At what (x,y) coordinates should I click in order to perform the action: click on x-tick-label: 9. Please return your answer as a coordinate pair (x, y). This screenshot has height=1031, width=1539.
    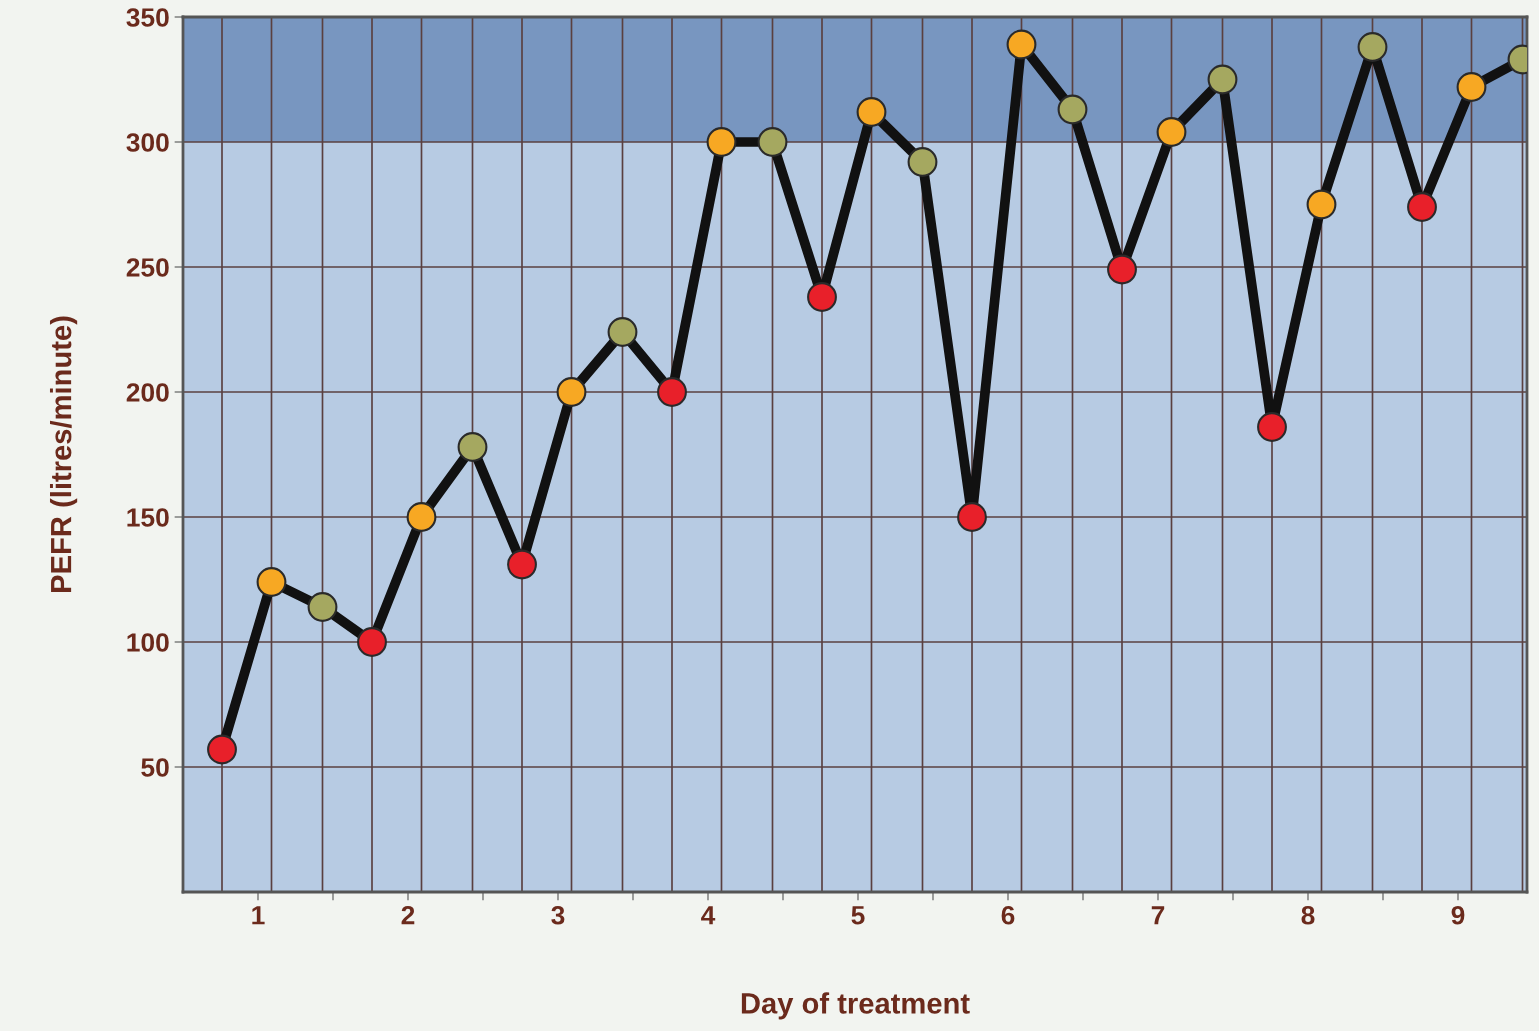
    Looking at the image, I should click on (1458, 915).